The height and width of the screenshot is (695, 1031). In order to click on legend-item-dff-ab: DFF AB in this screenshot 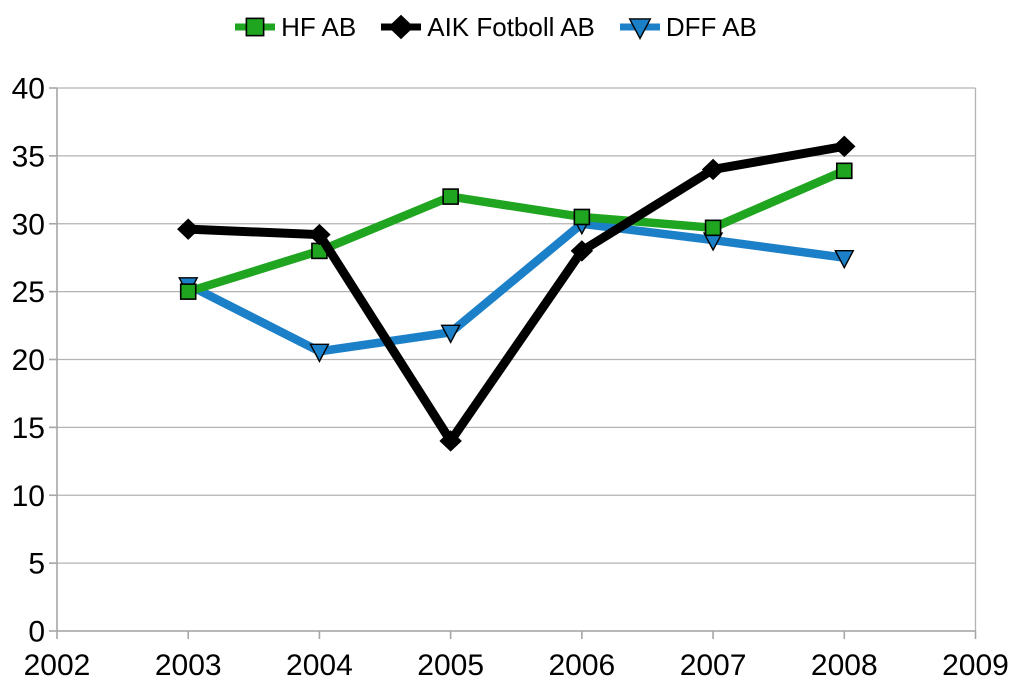, I will do `click(688, 27)`.